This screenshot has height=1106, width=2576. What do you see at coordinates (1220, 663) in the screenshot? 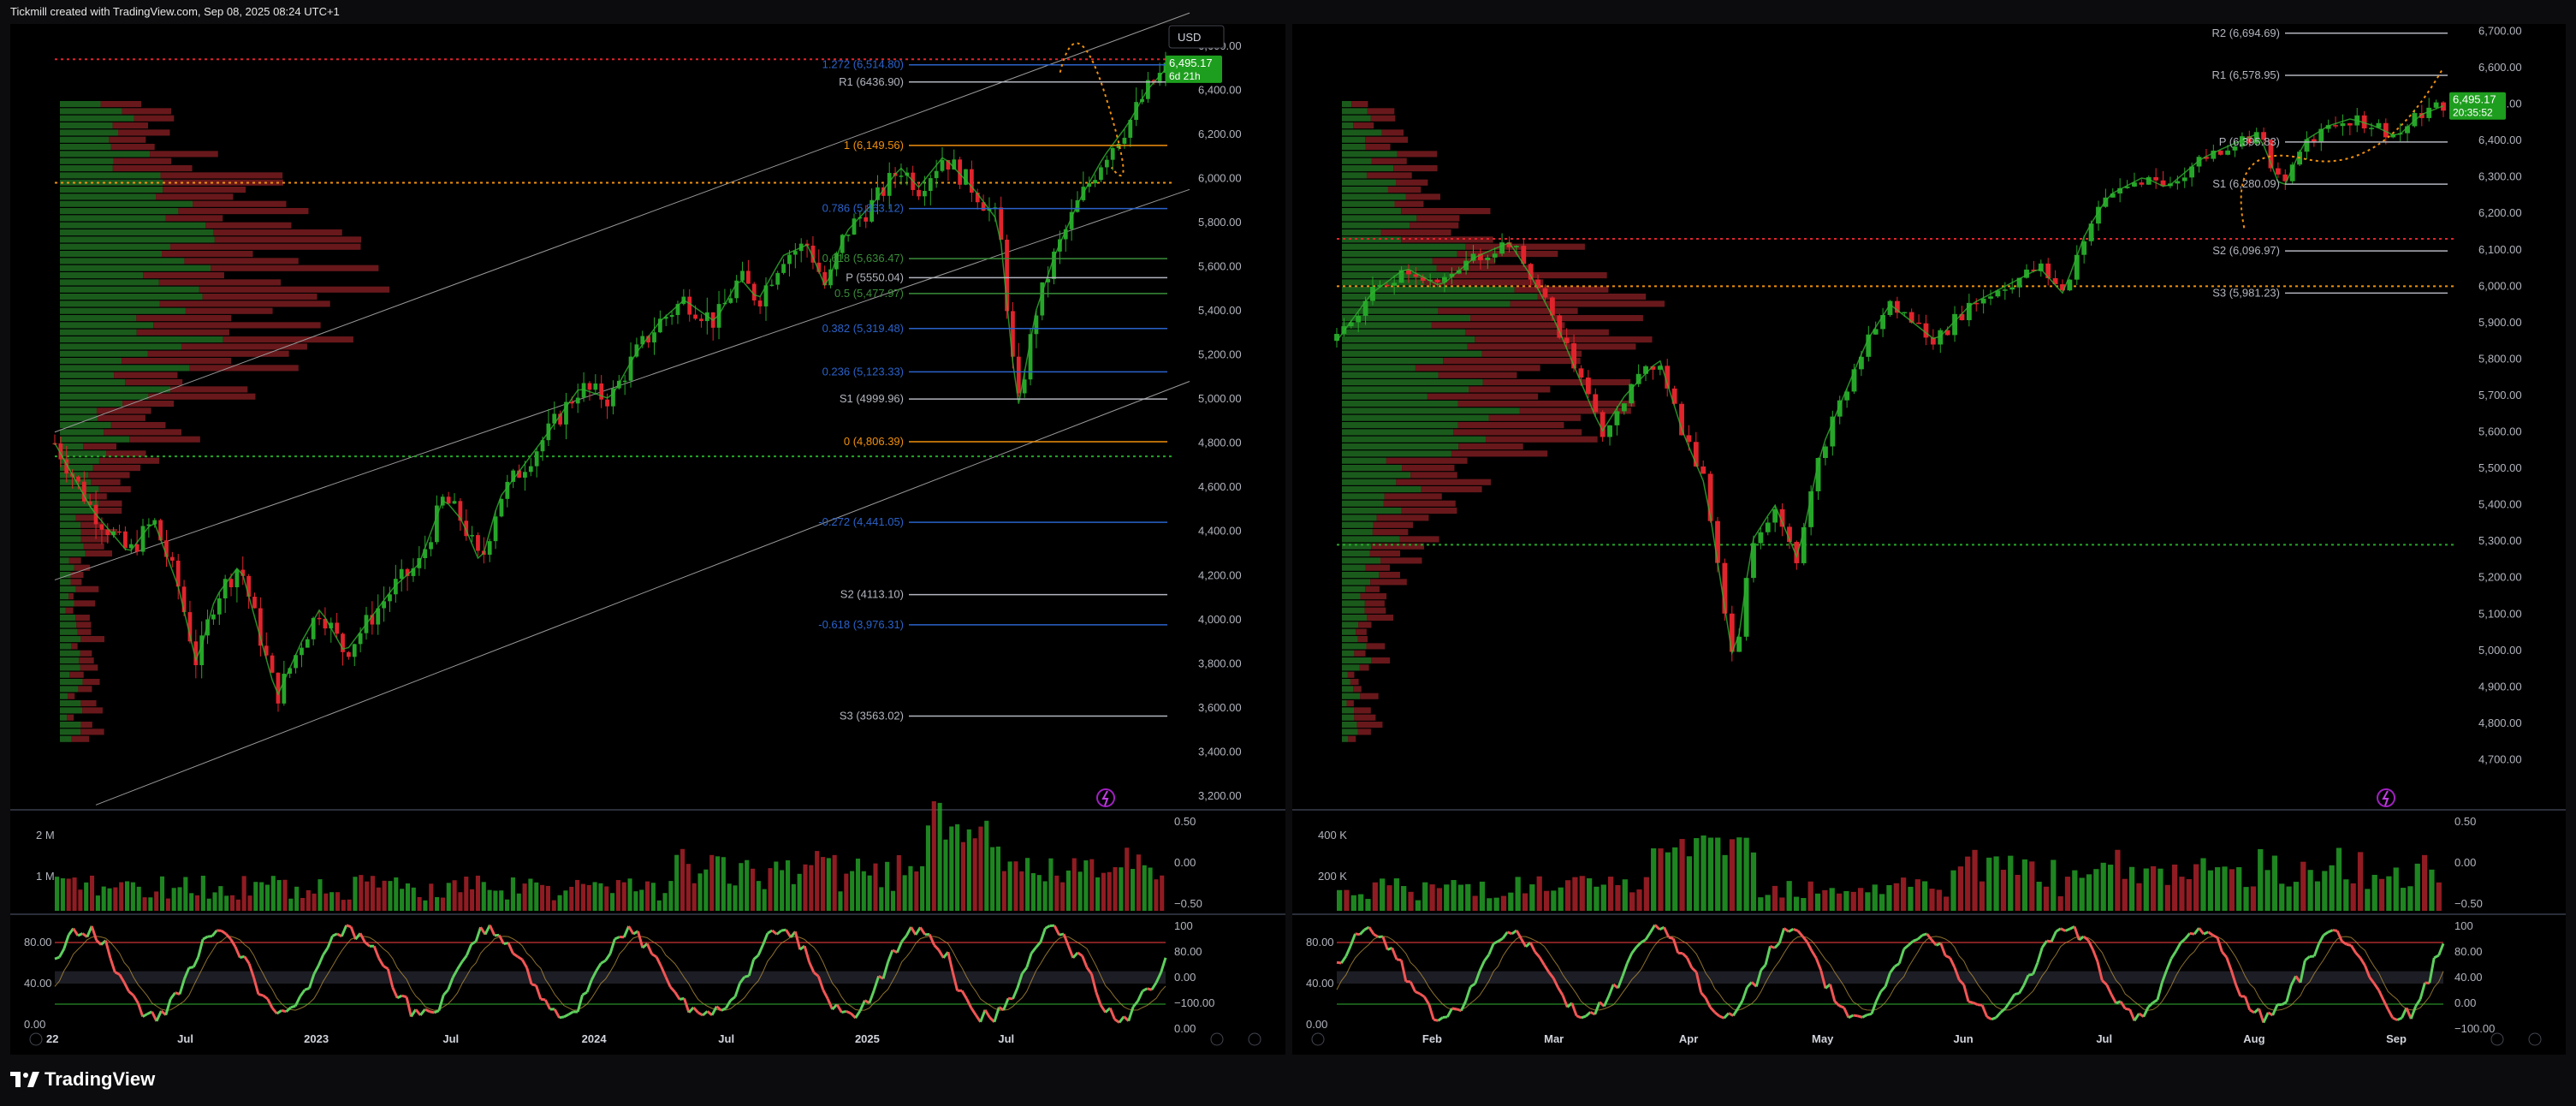
I see `price-axis-label: 3,800.00` at bounding box center [1220, 663].